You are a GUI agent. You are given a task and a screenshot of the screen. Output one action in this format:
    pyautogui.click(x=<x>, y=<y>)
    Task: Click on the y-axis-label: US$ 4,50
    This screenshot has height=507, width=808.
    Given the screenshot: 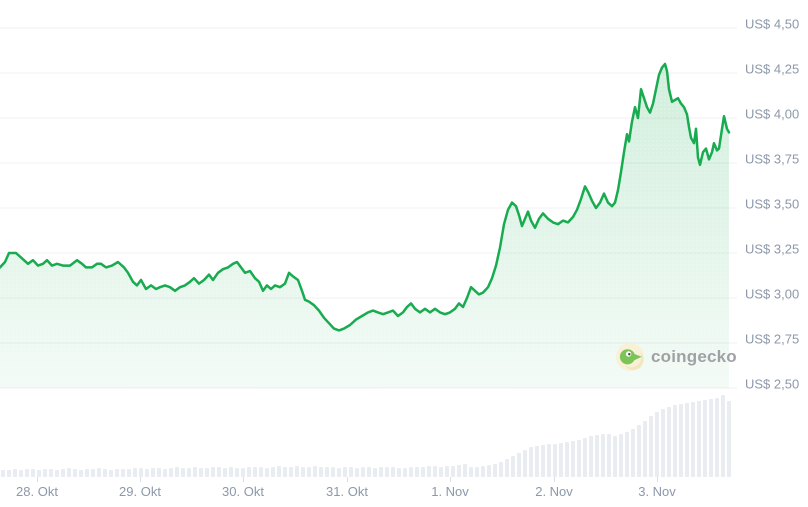 What is the action you would take?
    pyautogui.click(x=772, y=24)
    